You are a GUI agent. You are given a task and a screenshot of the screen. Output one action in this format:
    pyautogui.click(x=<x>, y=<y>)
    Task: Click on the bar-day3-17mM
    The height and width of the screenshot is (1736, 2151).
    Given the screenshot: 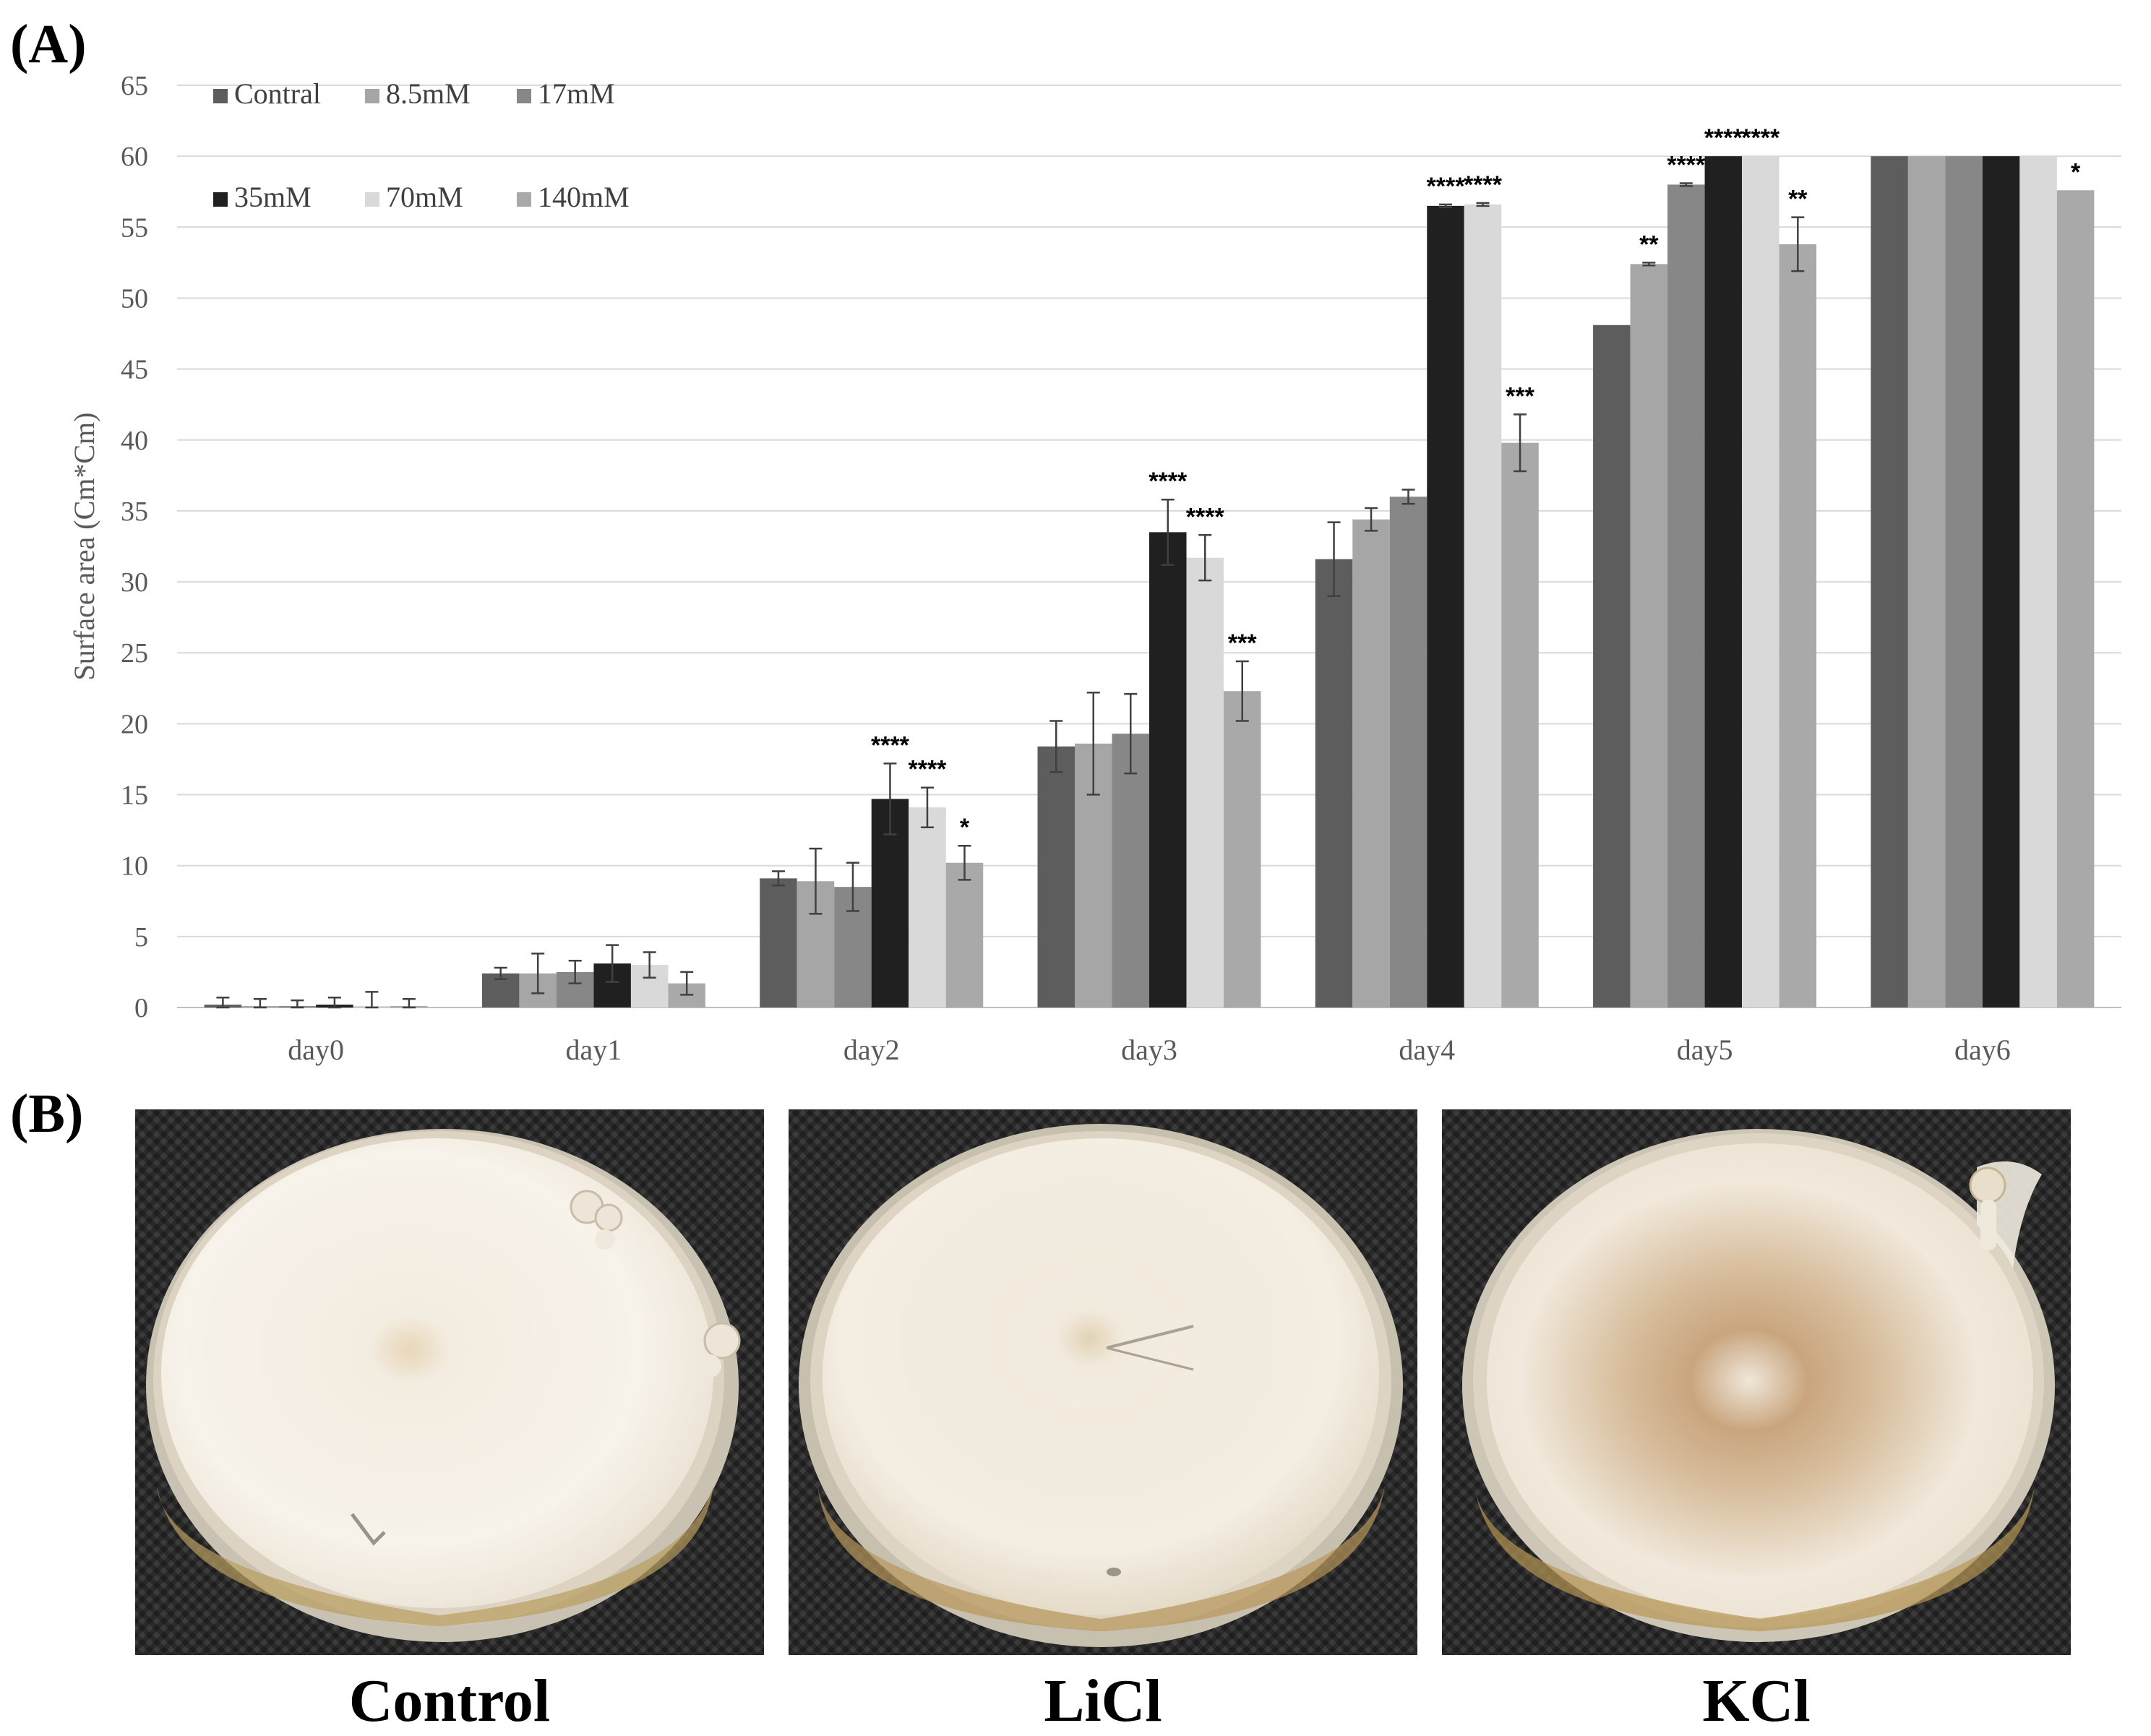 What is the action you would take?
    pyautogui.click(x=1130, y=870)
    